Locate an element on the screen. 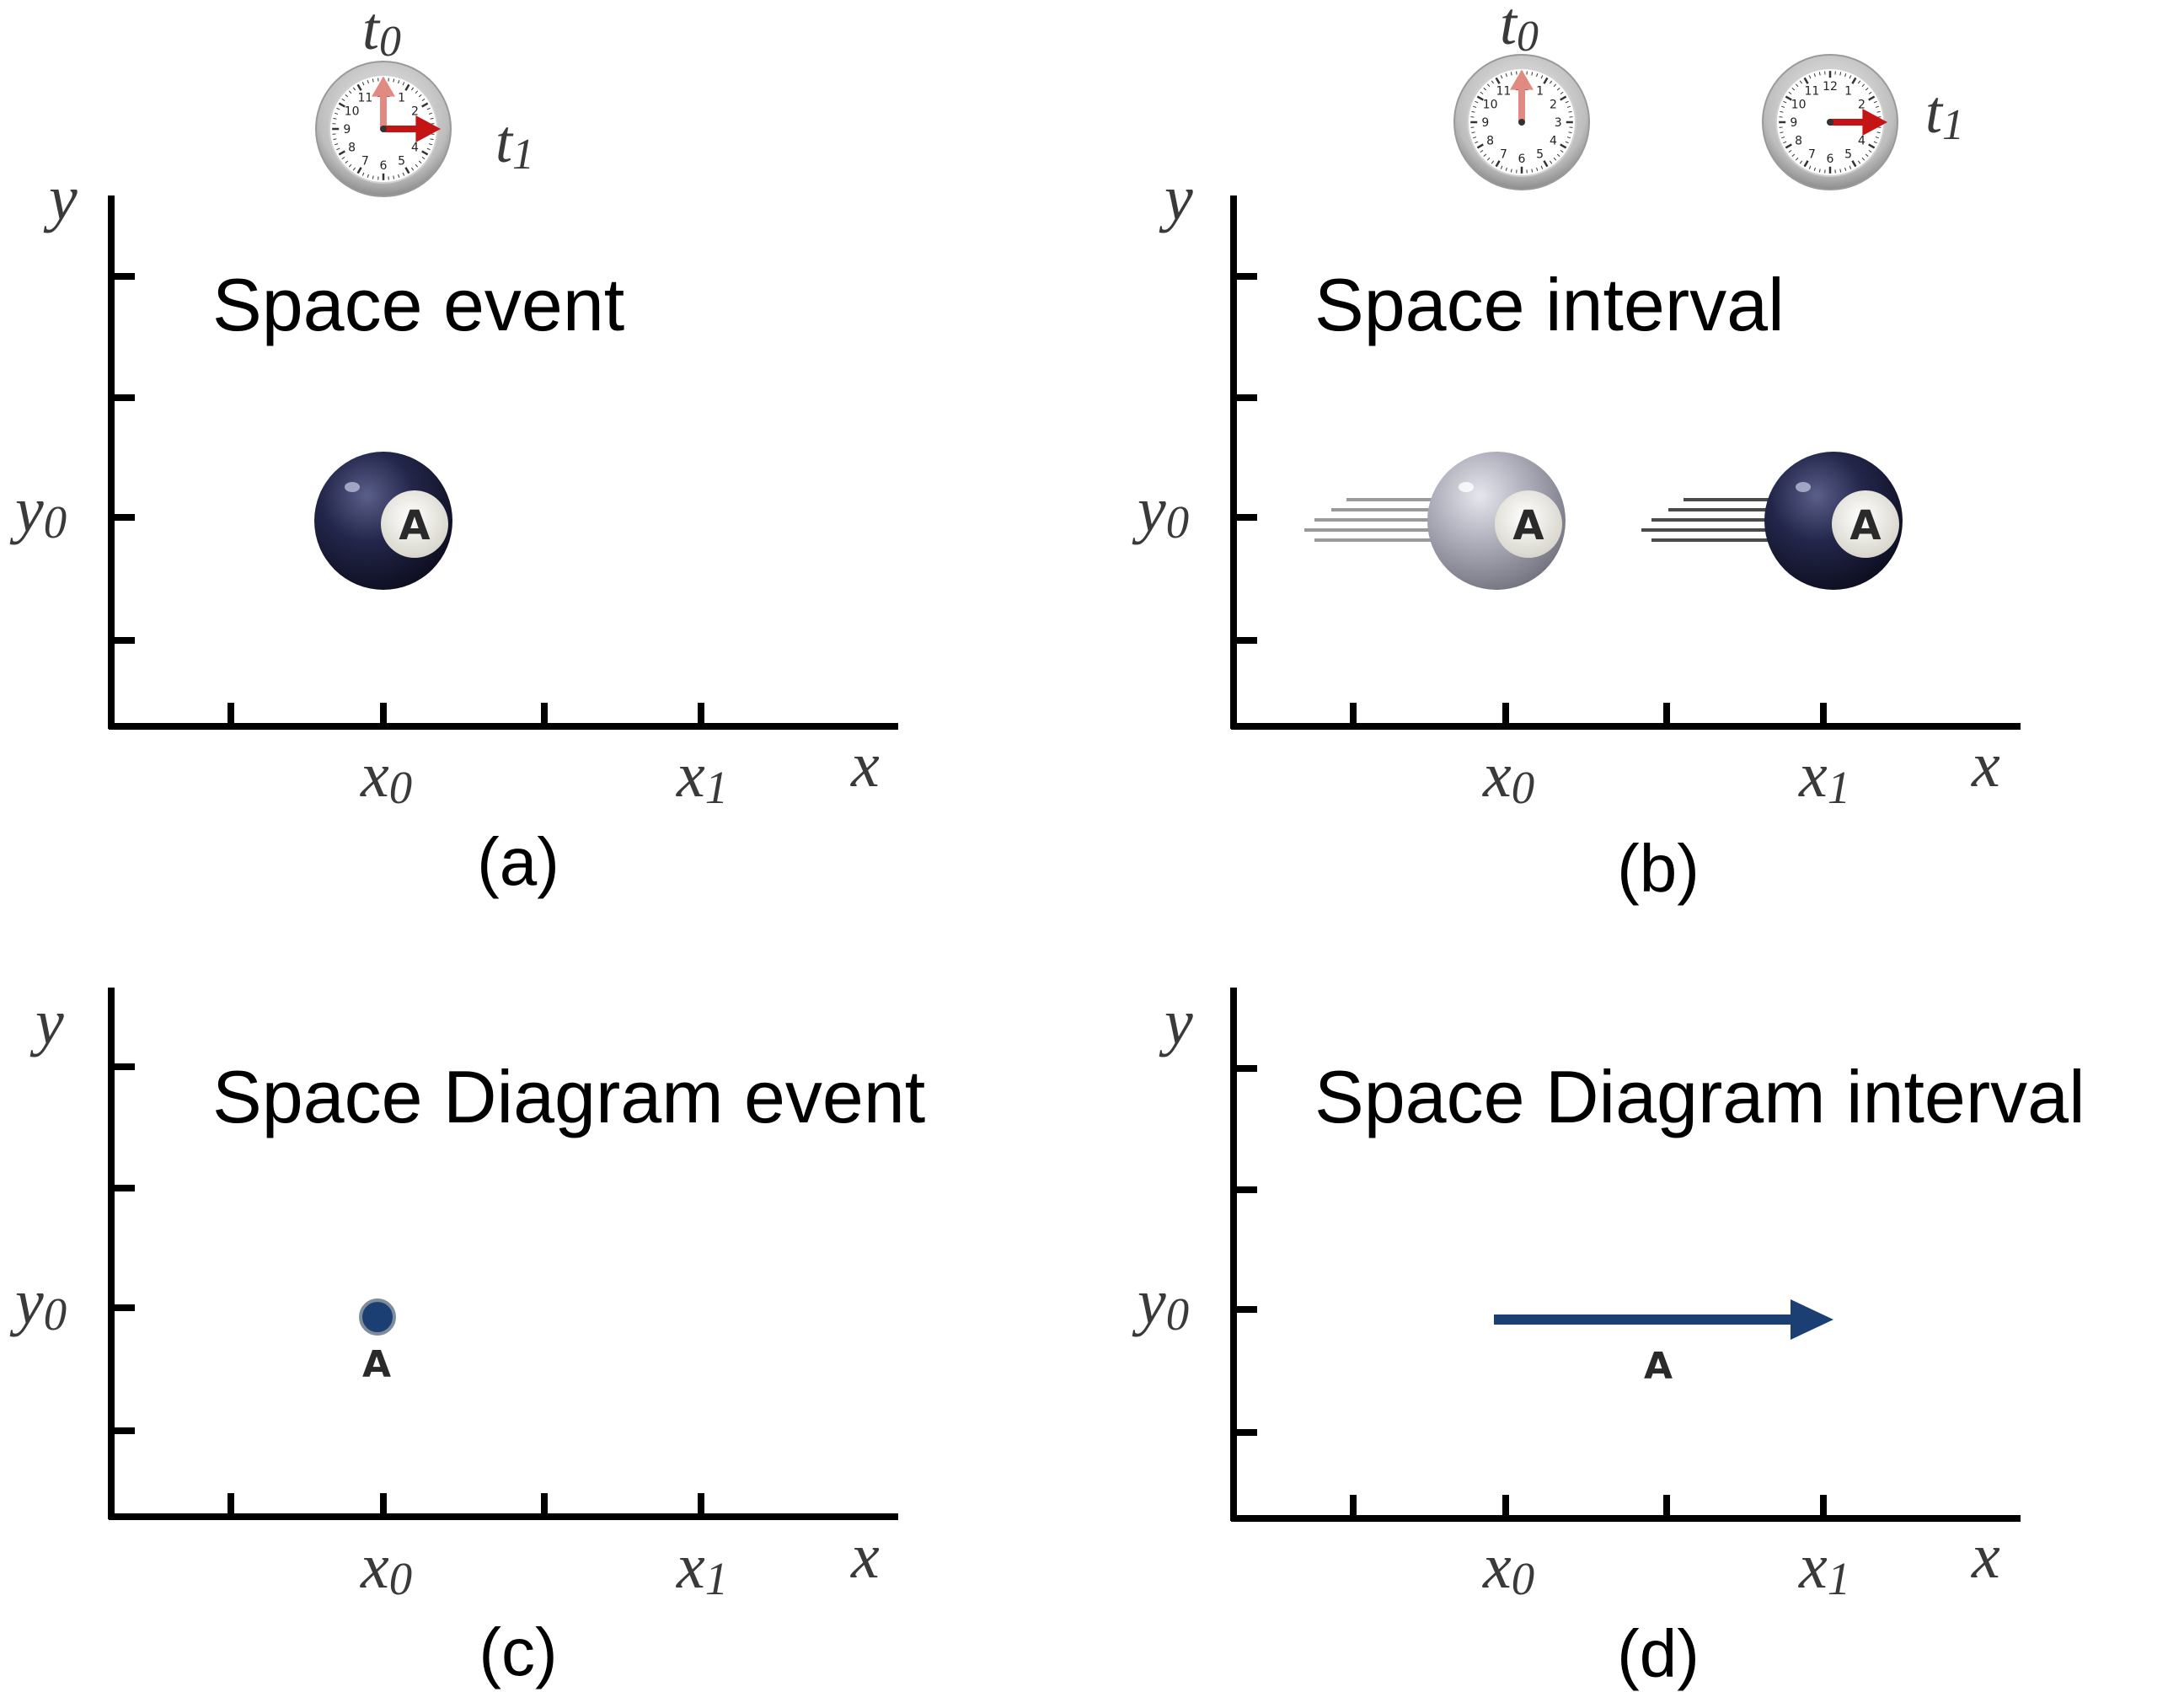 Image resolution: width=2184 pixels, height=1692 pixels. clock-hand-faded is located at coordinates (1521, 105).